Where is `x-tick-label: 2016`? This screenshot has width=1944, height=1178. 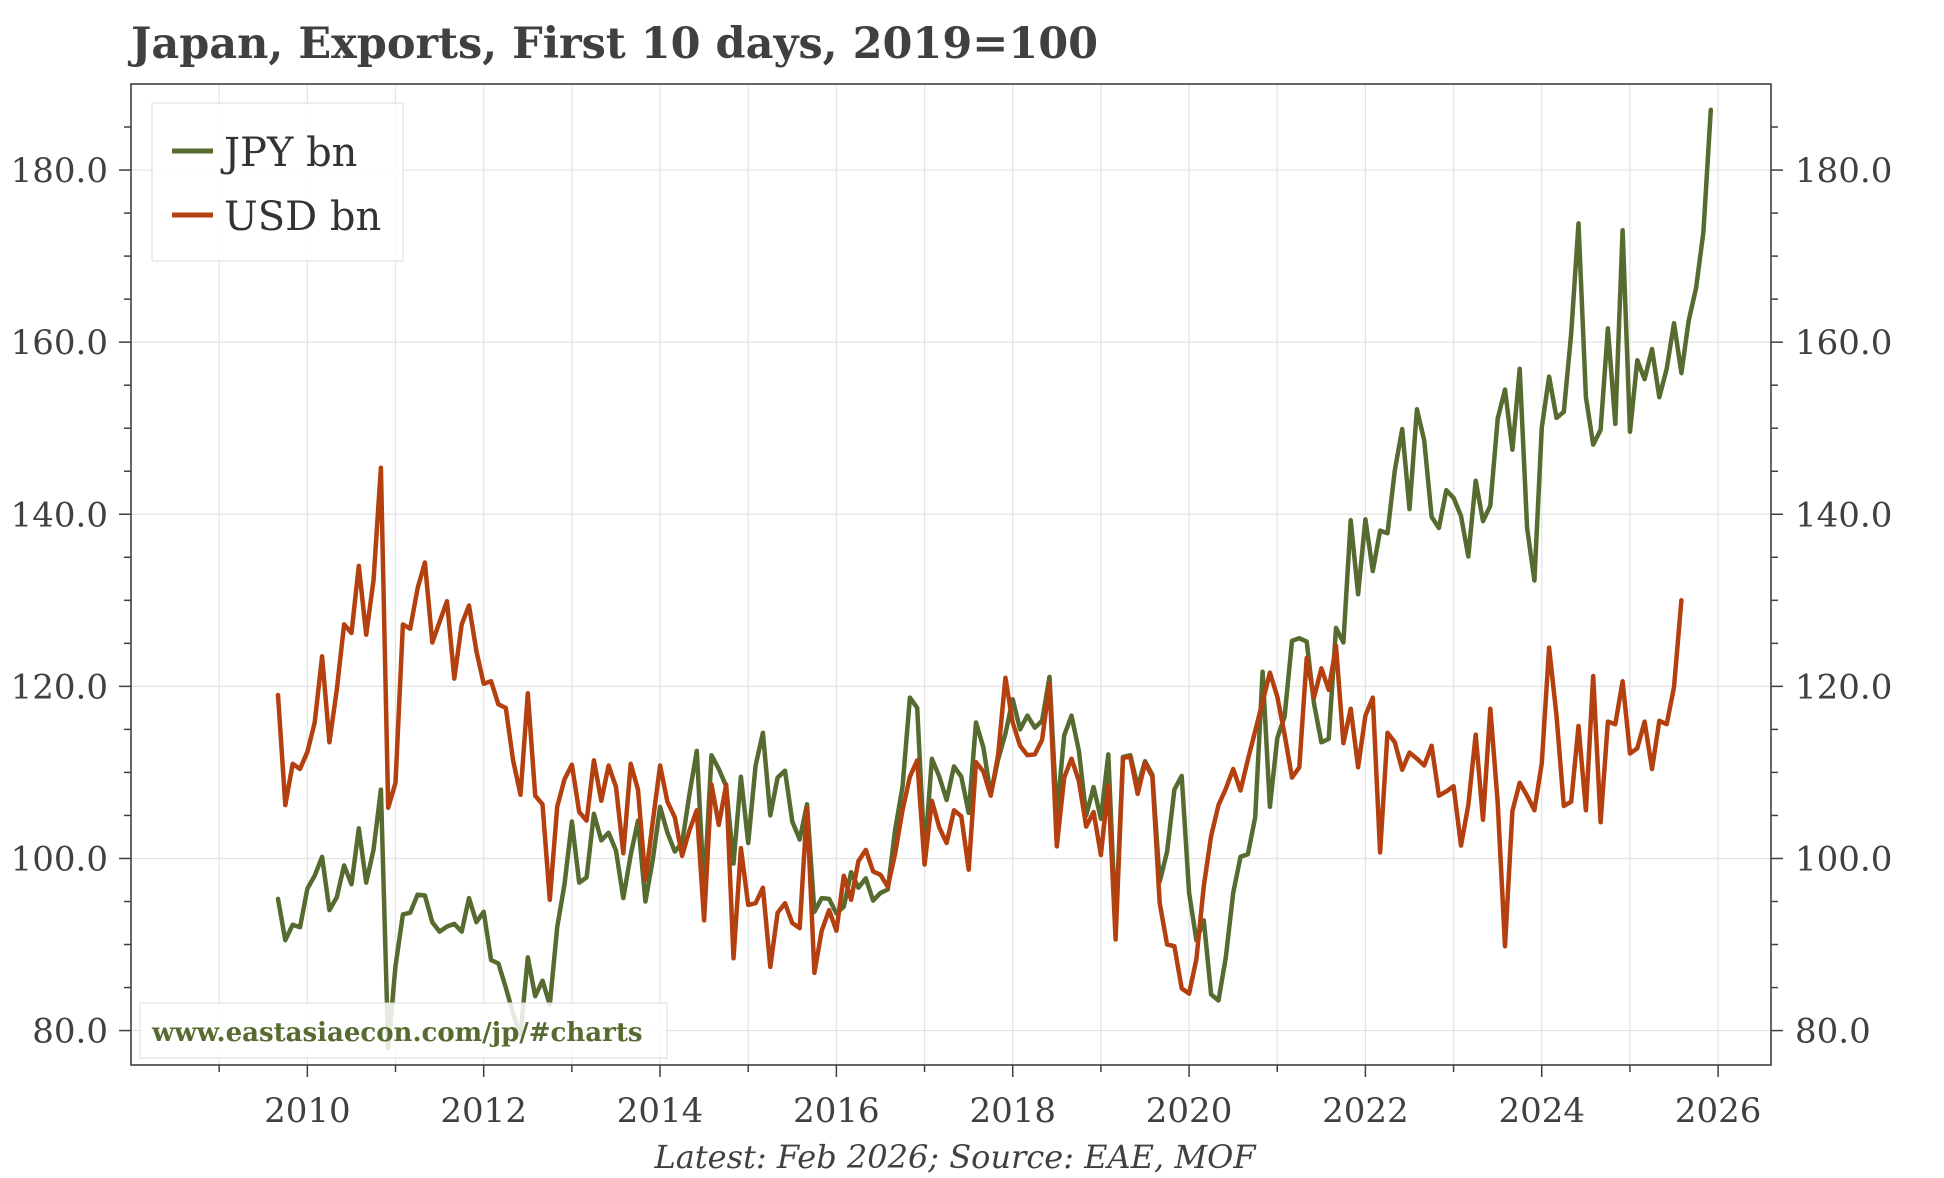
x-tick-label: 2016 is located at coordinates (836, 1111).